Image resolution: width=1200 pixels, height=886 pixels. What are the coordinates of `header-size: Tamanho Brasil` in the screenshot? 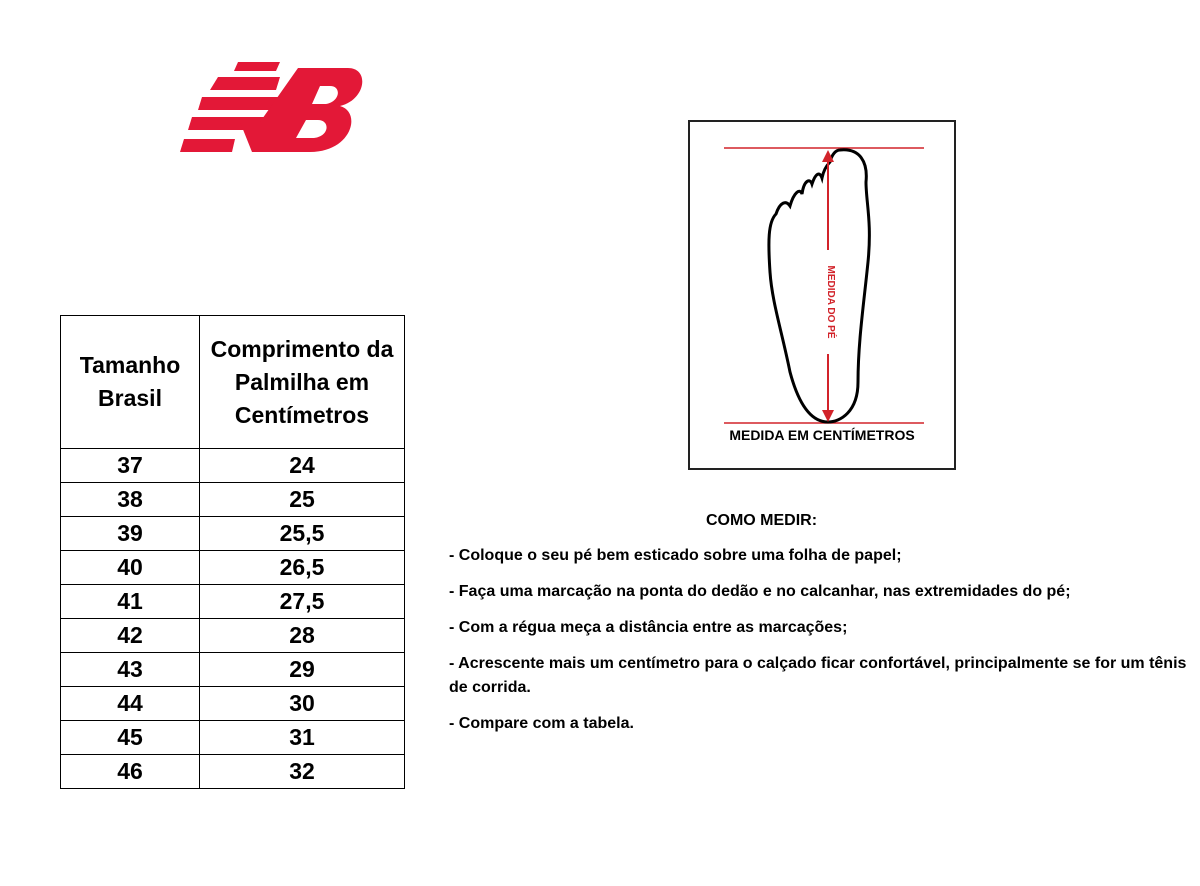 It's located at (130, 382).